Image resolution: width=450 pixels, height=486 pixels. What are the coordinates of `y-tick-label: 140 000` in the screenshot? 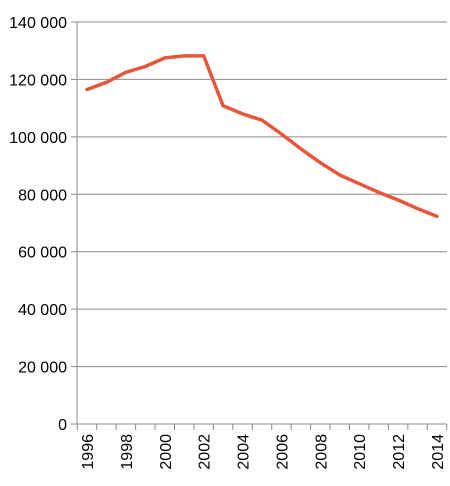 It's located at (38, 23).